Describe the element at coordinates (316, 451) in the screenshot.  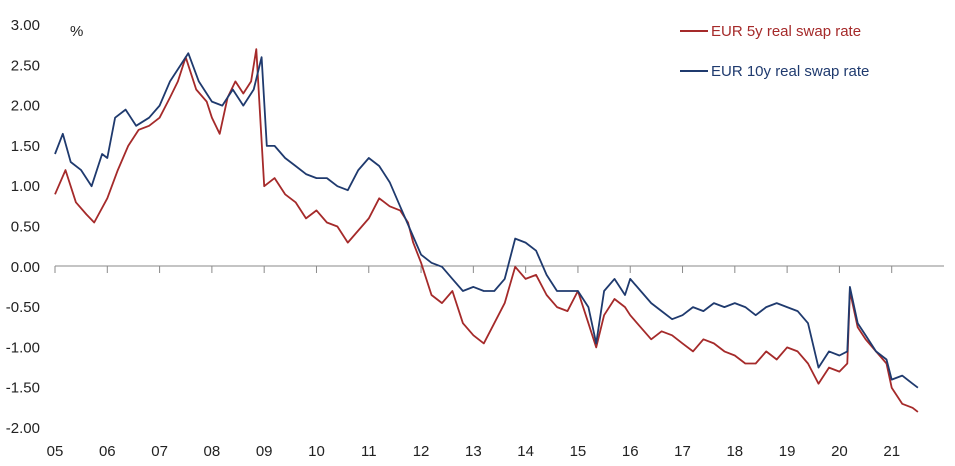
I see `x-tick-label: 10` at that location.